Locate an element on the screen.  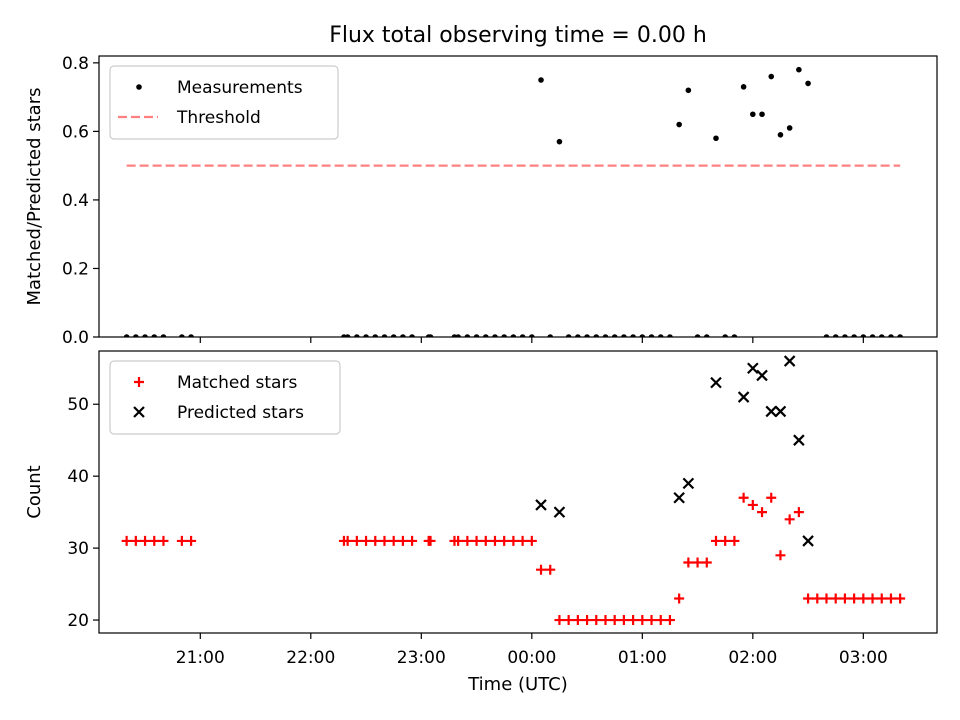
top-ytick-label: 0.6 is located at coordinates (75, 132).